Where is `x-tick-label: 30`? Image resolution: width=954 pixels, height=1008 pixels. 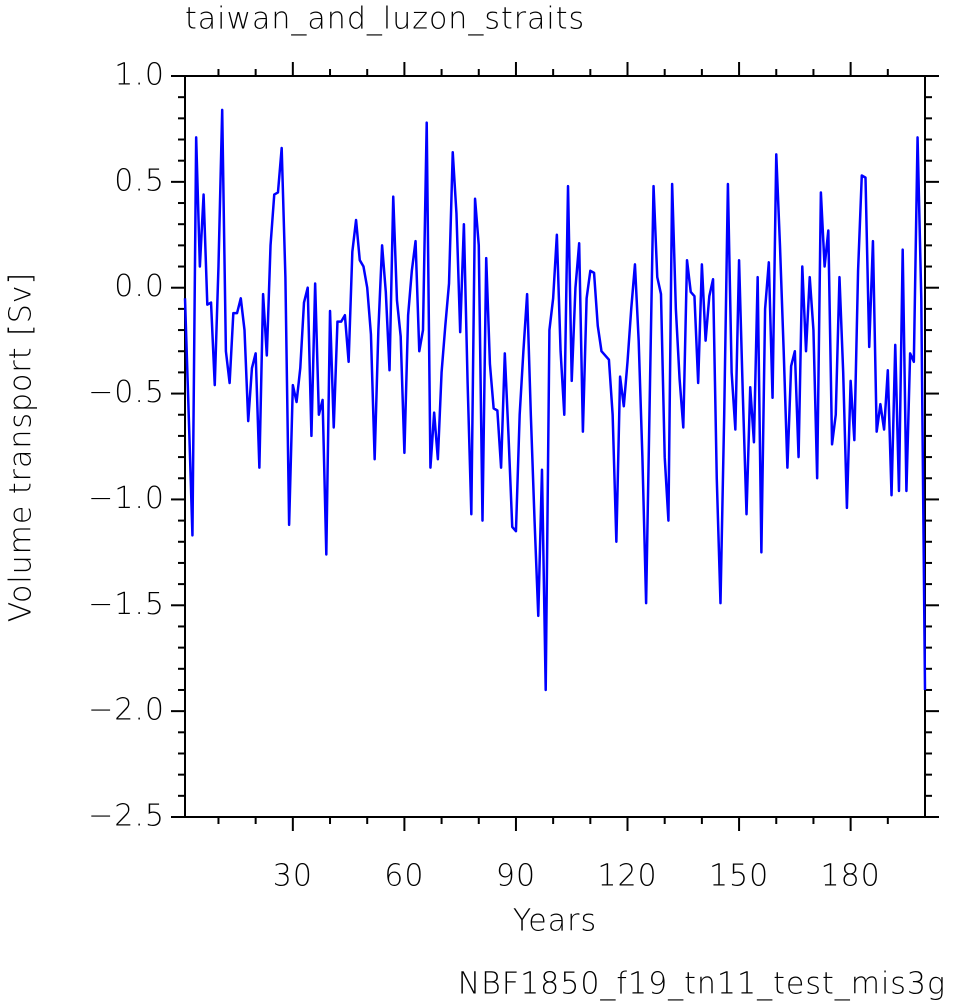 x-tick-label: 30 is located at coordinates (293, 876).